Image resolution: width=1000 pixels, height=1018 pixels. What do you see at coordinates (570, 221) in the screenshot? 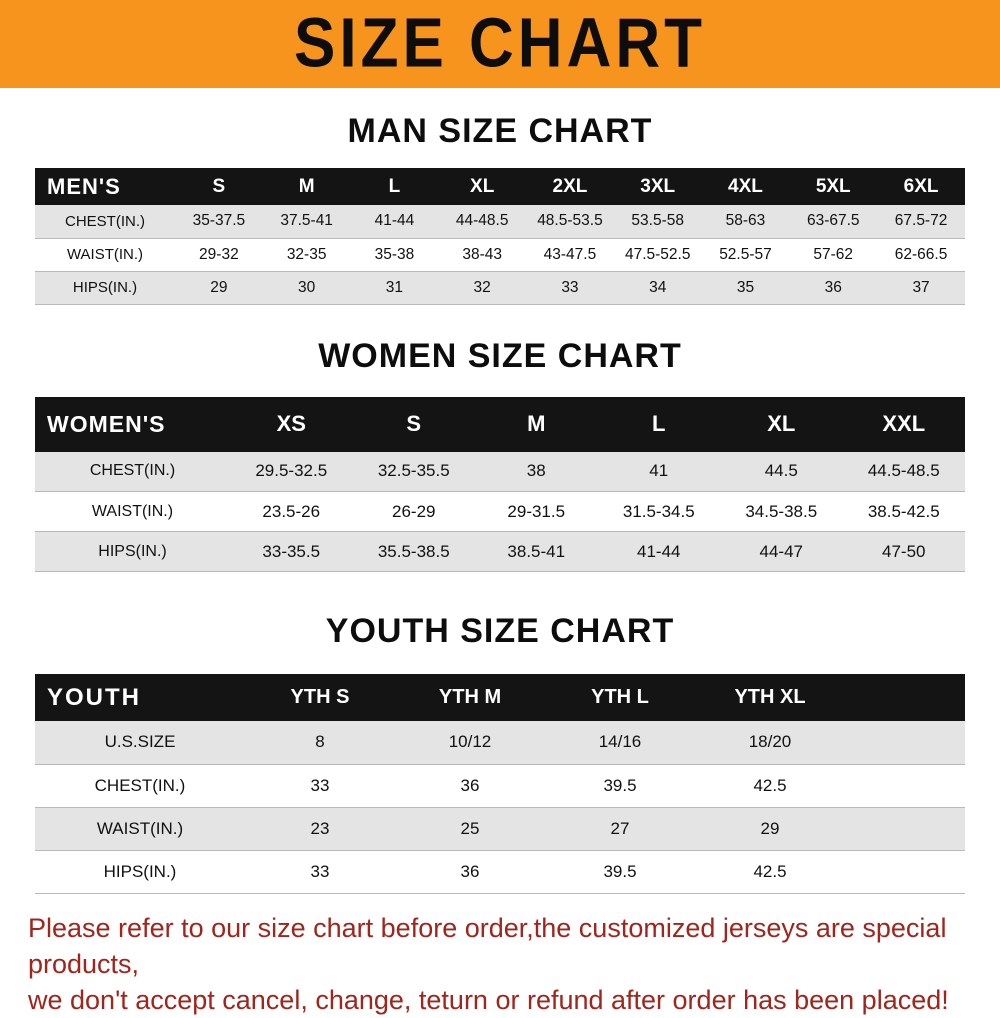
I see `cell: 48.5-53.5` at bounding box center [570, 221].